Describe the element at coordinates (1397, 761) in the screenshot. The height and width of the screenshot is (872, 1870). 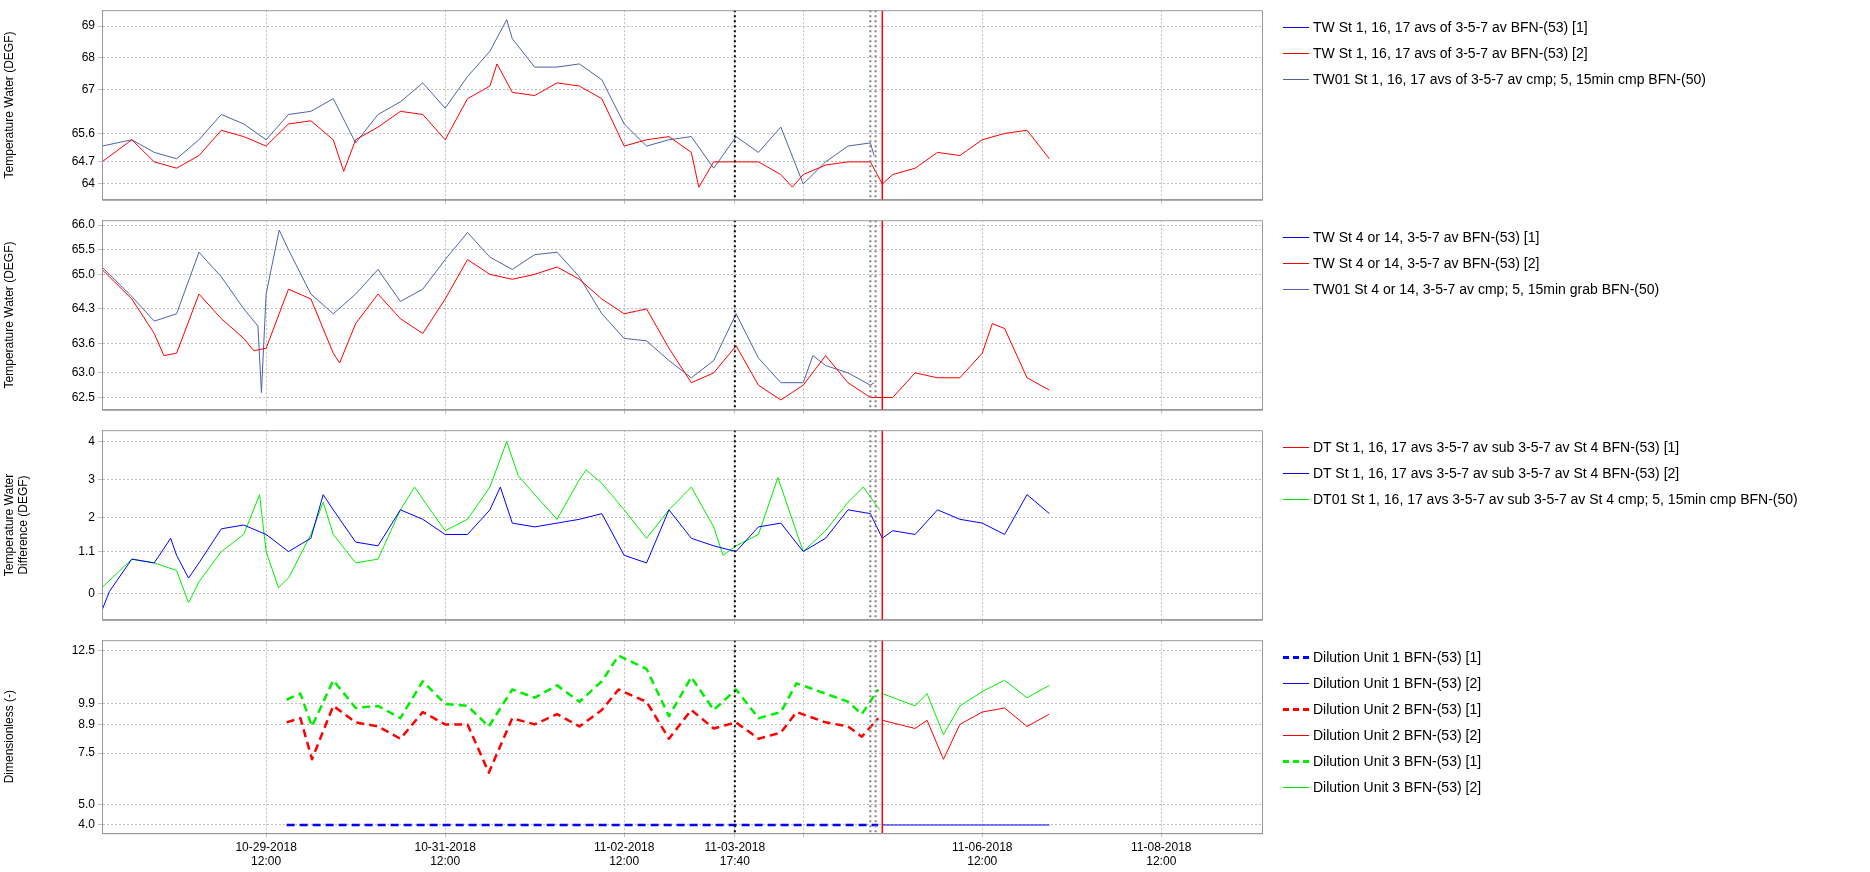
I see `legend-label: Dilution Unit 3 BFN-(53) [1]` at that location.